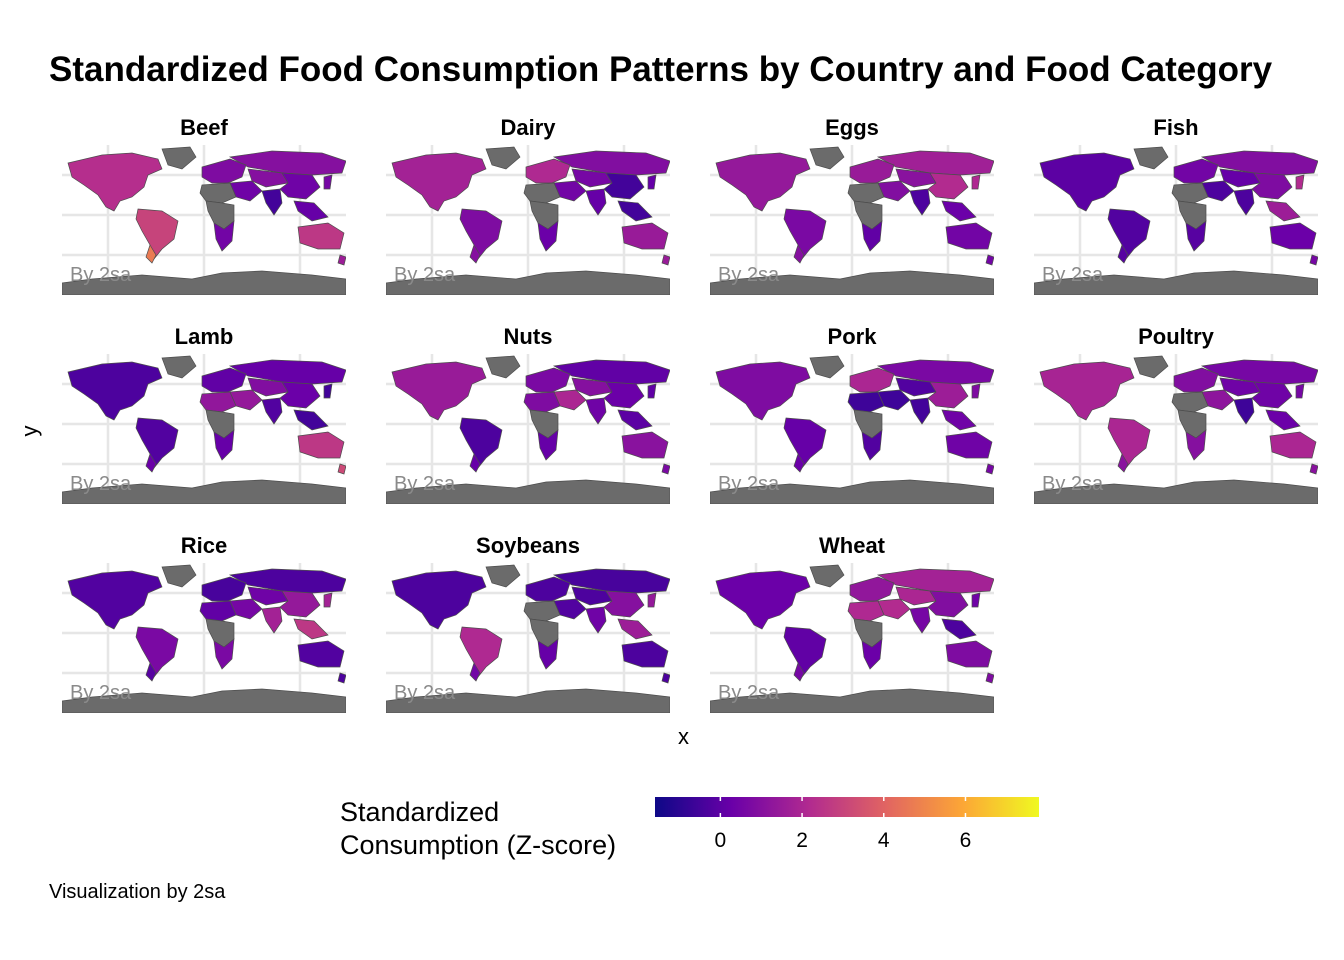  What do you see at coordinates (478, 829) in the screenshot?
I see `legend-title: Standardized Consumption (Z-score)` at bounding box center [478, 829].